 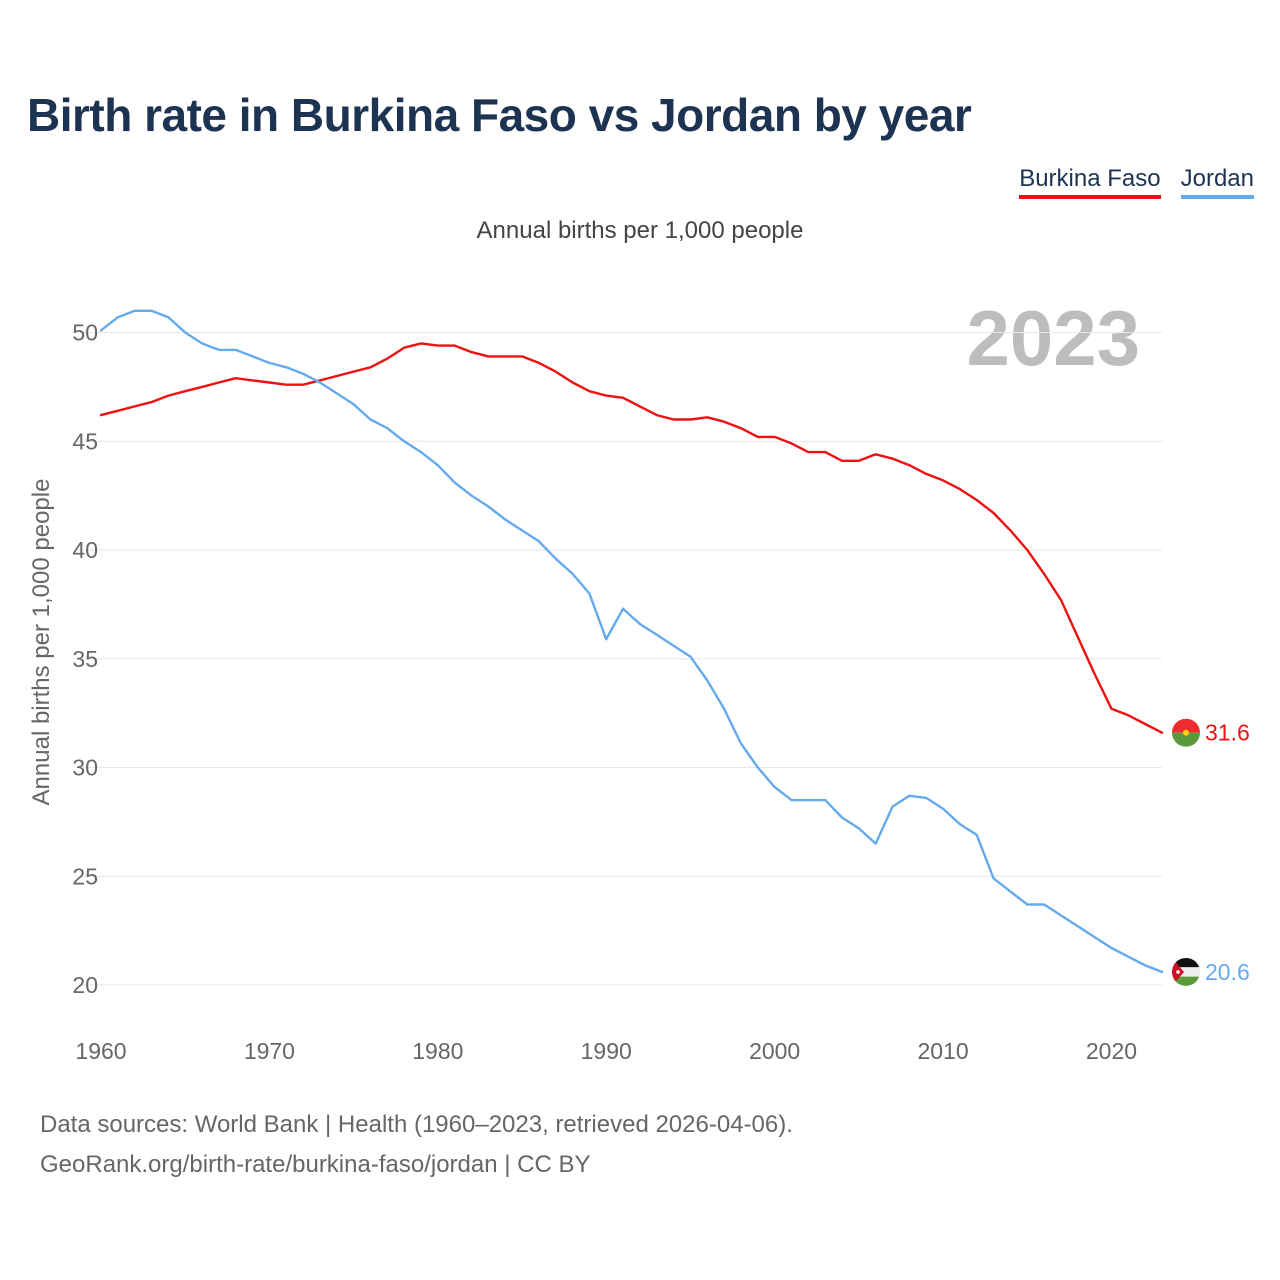 I want to click on x-tick-label: 1990, so click(x=606, y=1051).